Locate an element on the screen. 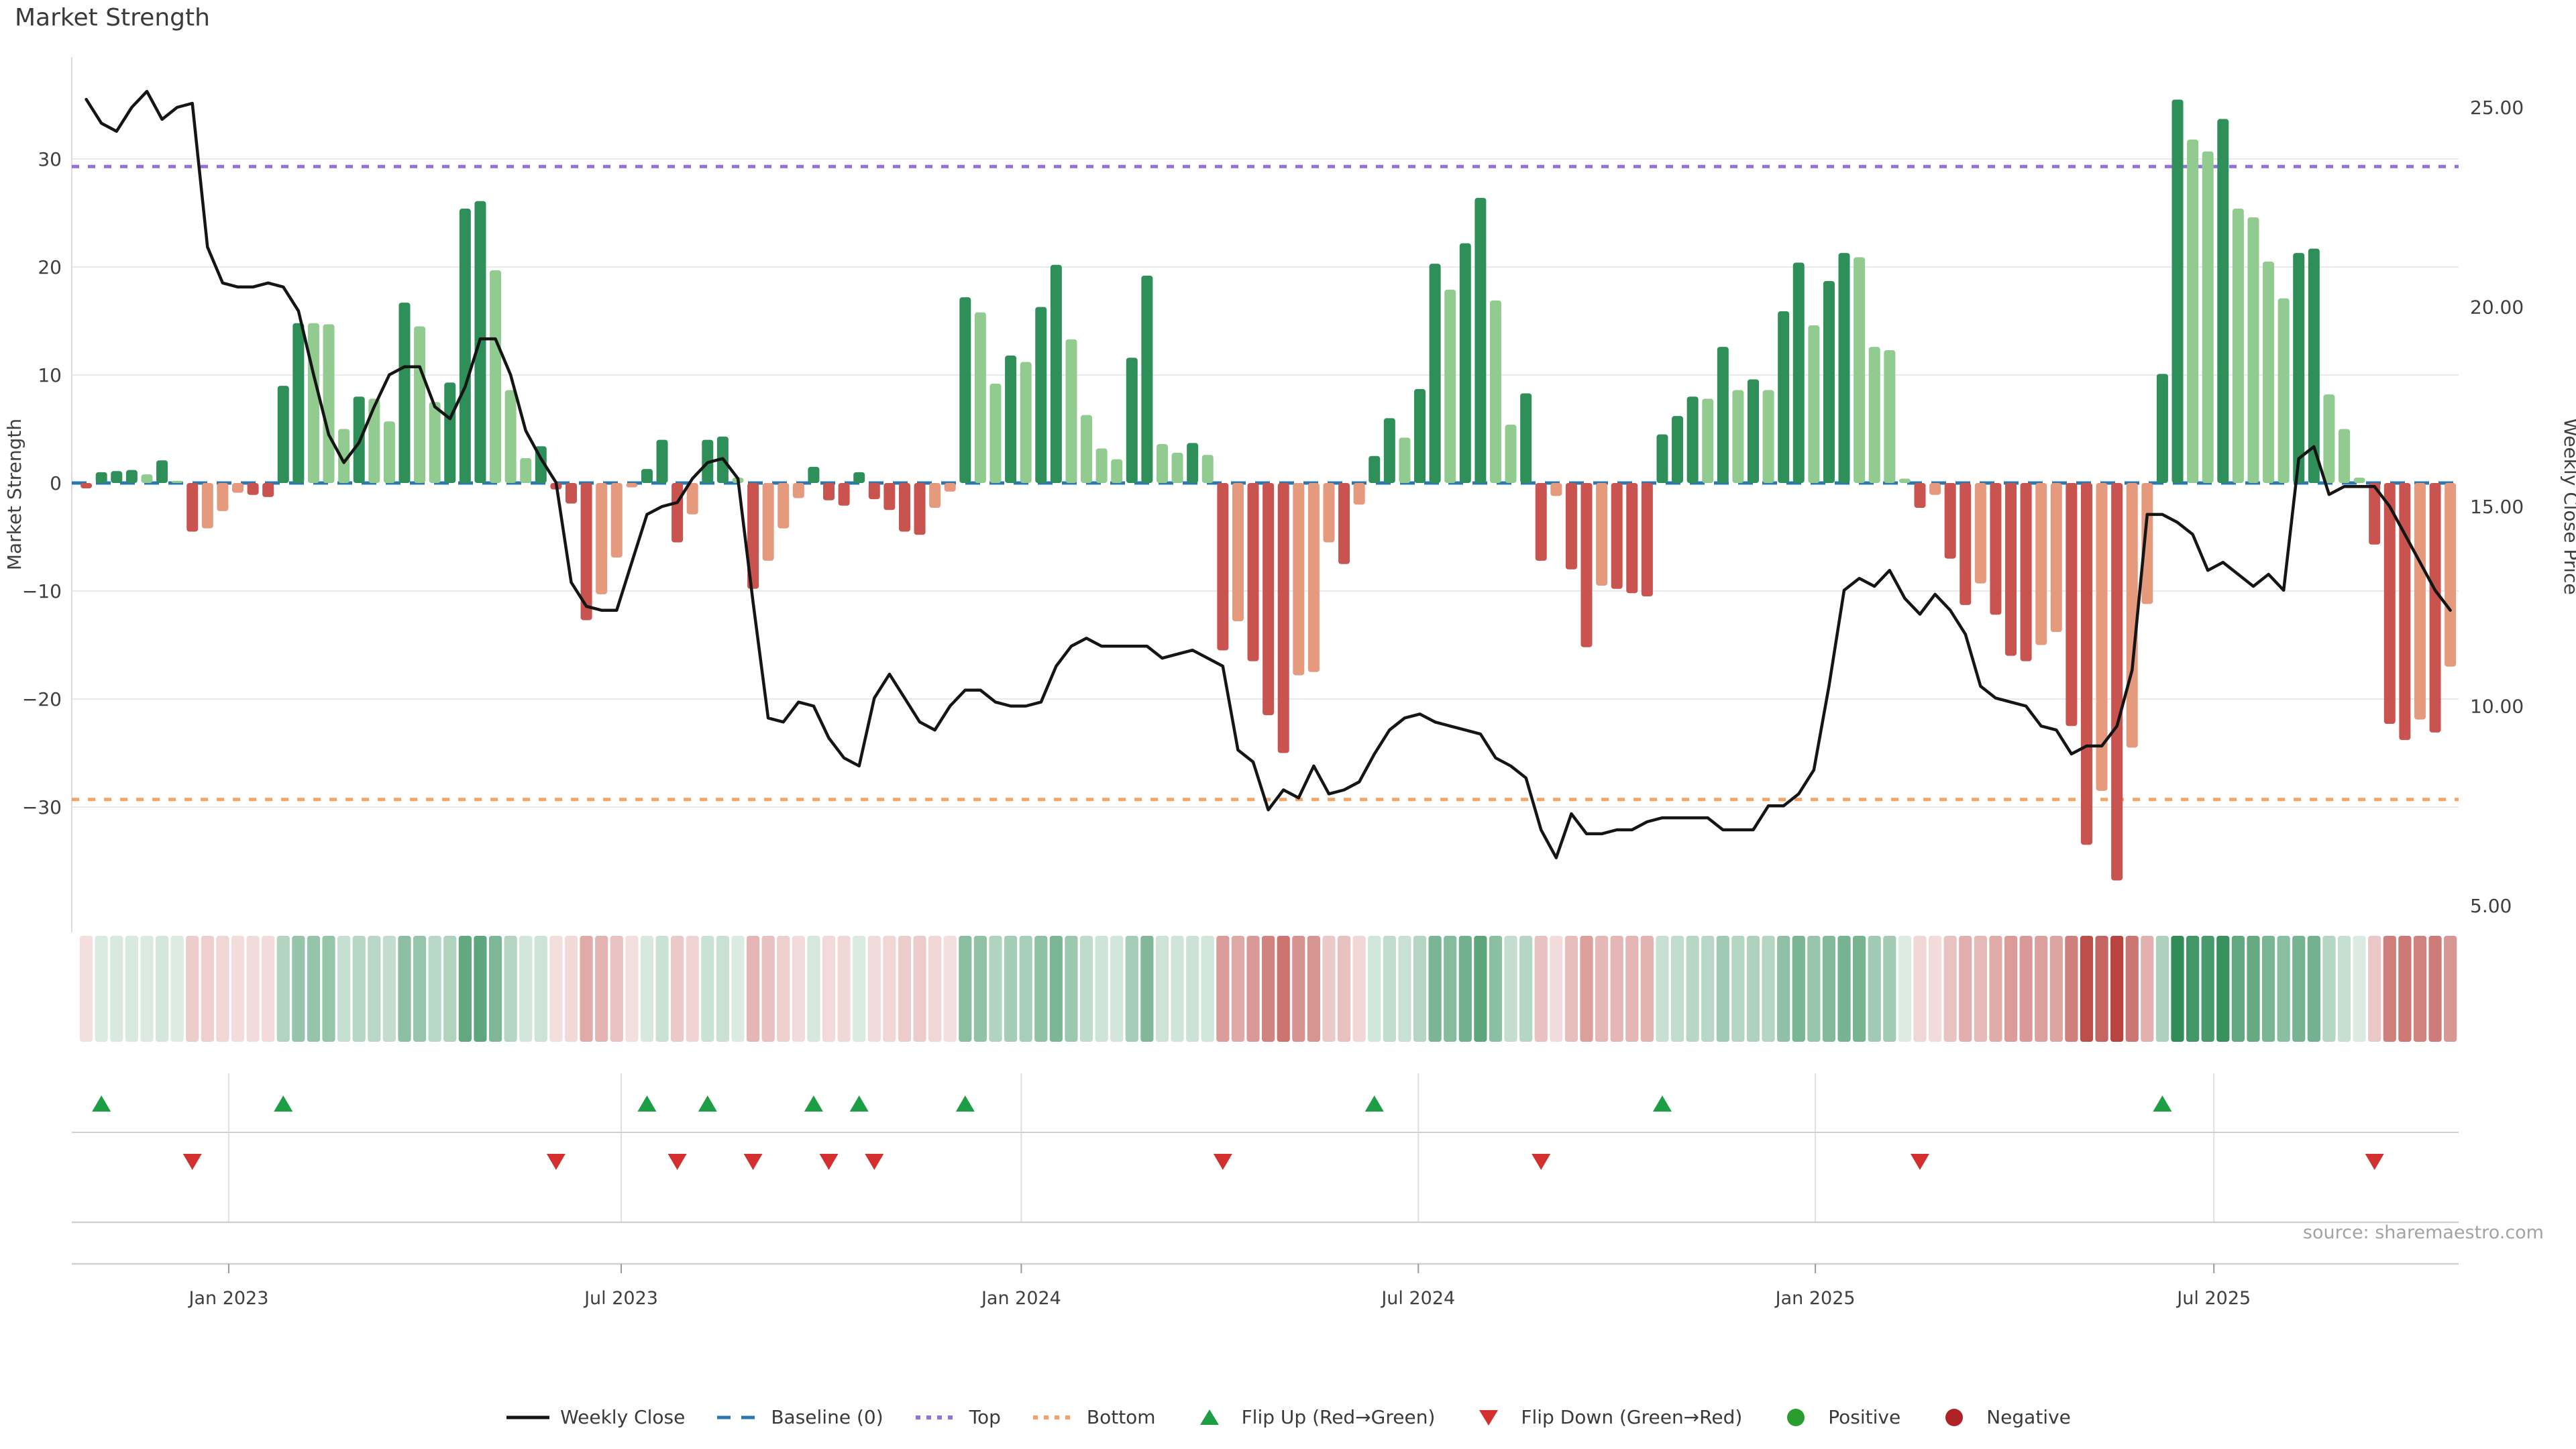  legend-item-bottom: Bottom is located at coordinates (1094, 1417).